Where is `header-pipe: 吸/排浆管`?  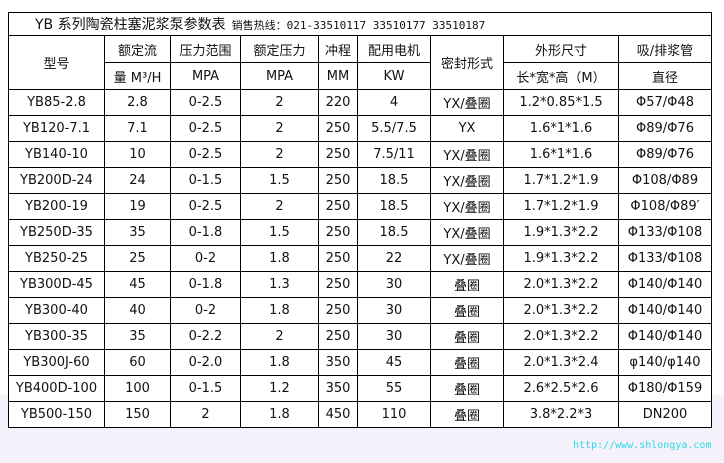
header-pipe: 吸/排浆管 is located at coordinates (665, 49).